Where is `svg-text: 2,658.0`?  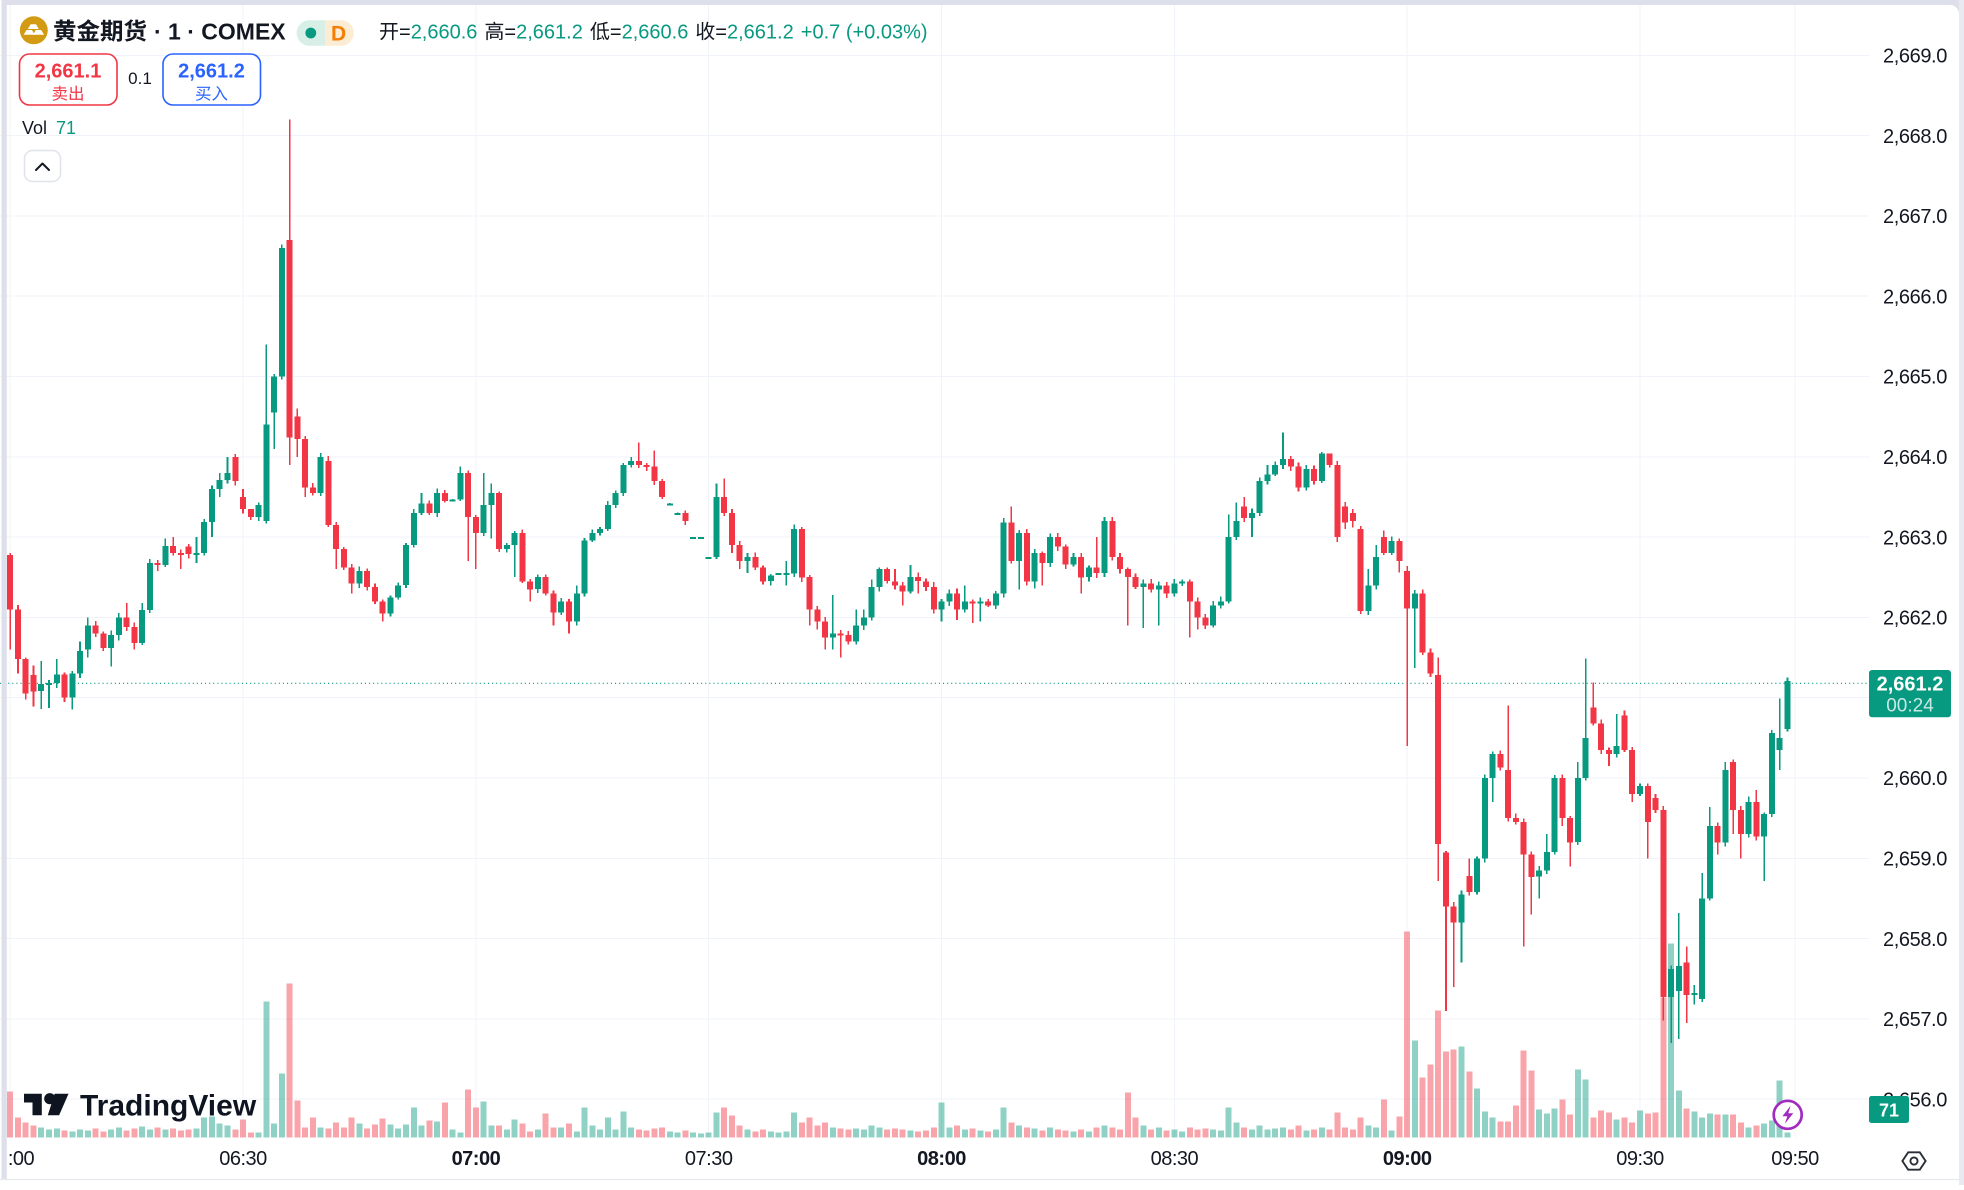 svg-text: 2,658.0 is located at coordinates (1915, 940).